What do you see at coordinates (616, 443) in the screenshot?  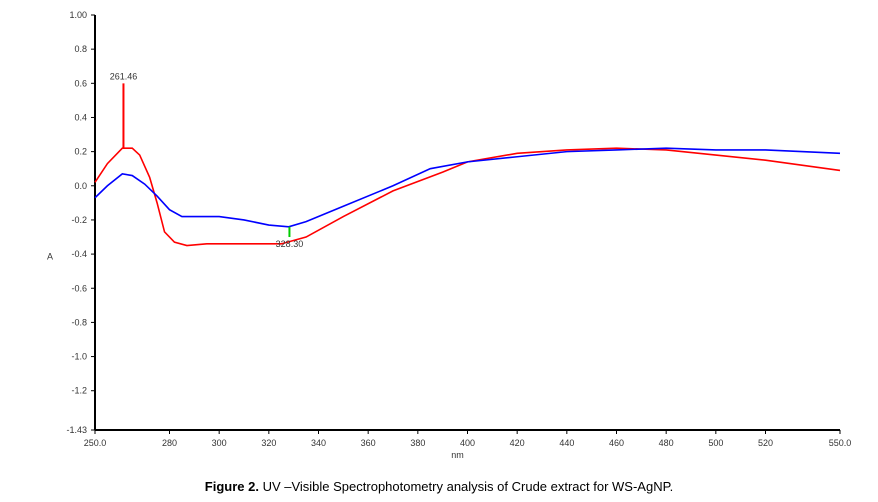 I see `x-tick-label: 460` at bounding box center [616, 443].